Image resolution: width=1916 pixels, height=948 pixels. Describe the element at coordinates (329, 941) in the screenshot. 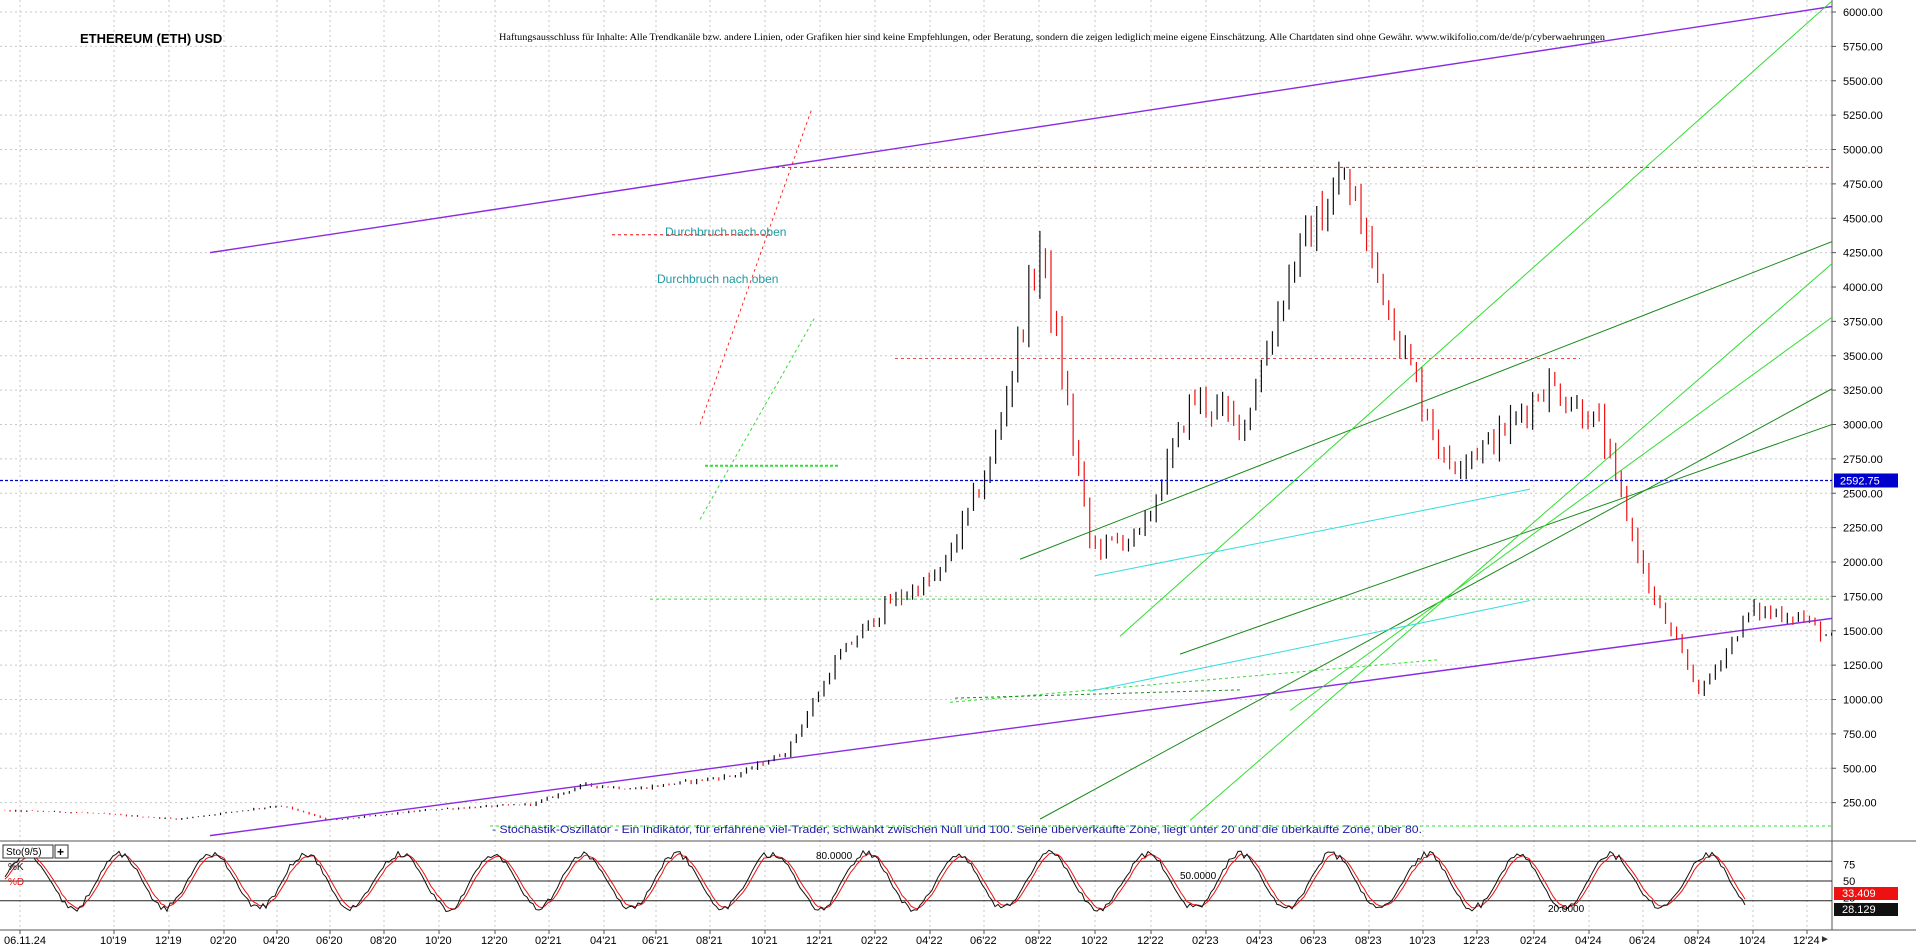

I see `x-tick-label: 06'20` at that location.